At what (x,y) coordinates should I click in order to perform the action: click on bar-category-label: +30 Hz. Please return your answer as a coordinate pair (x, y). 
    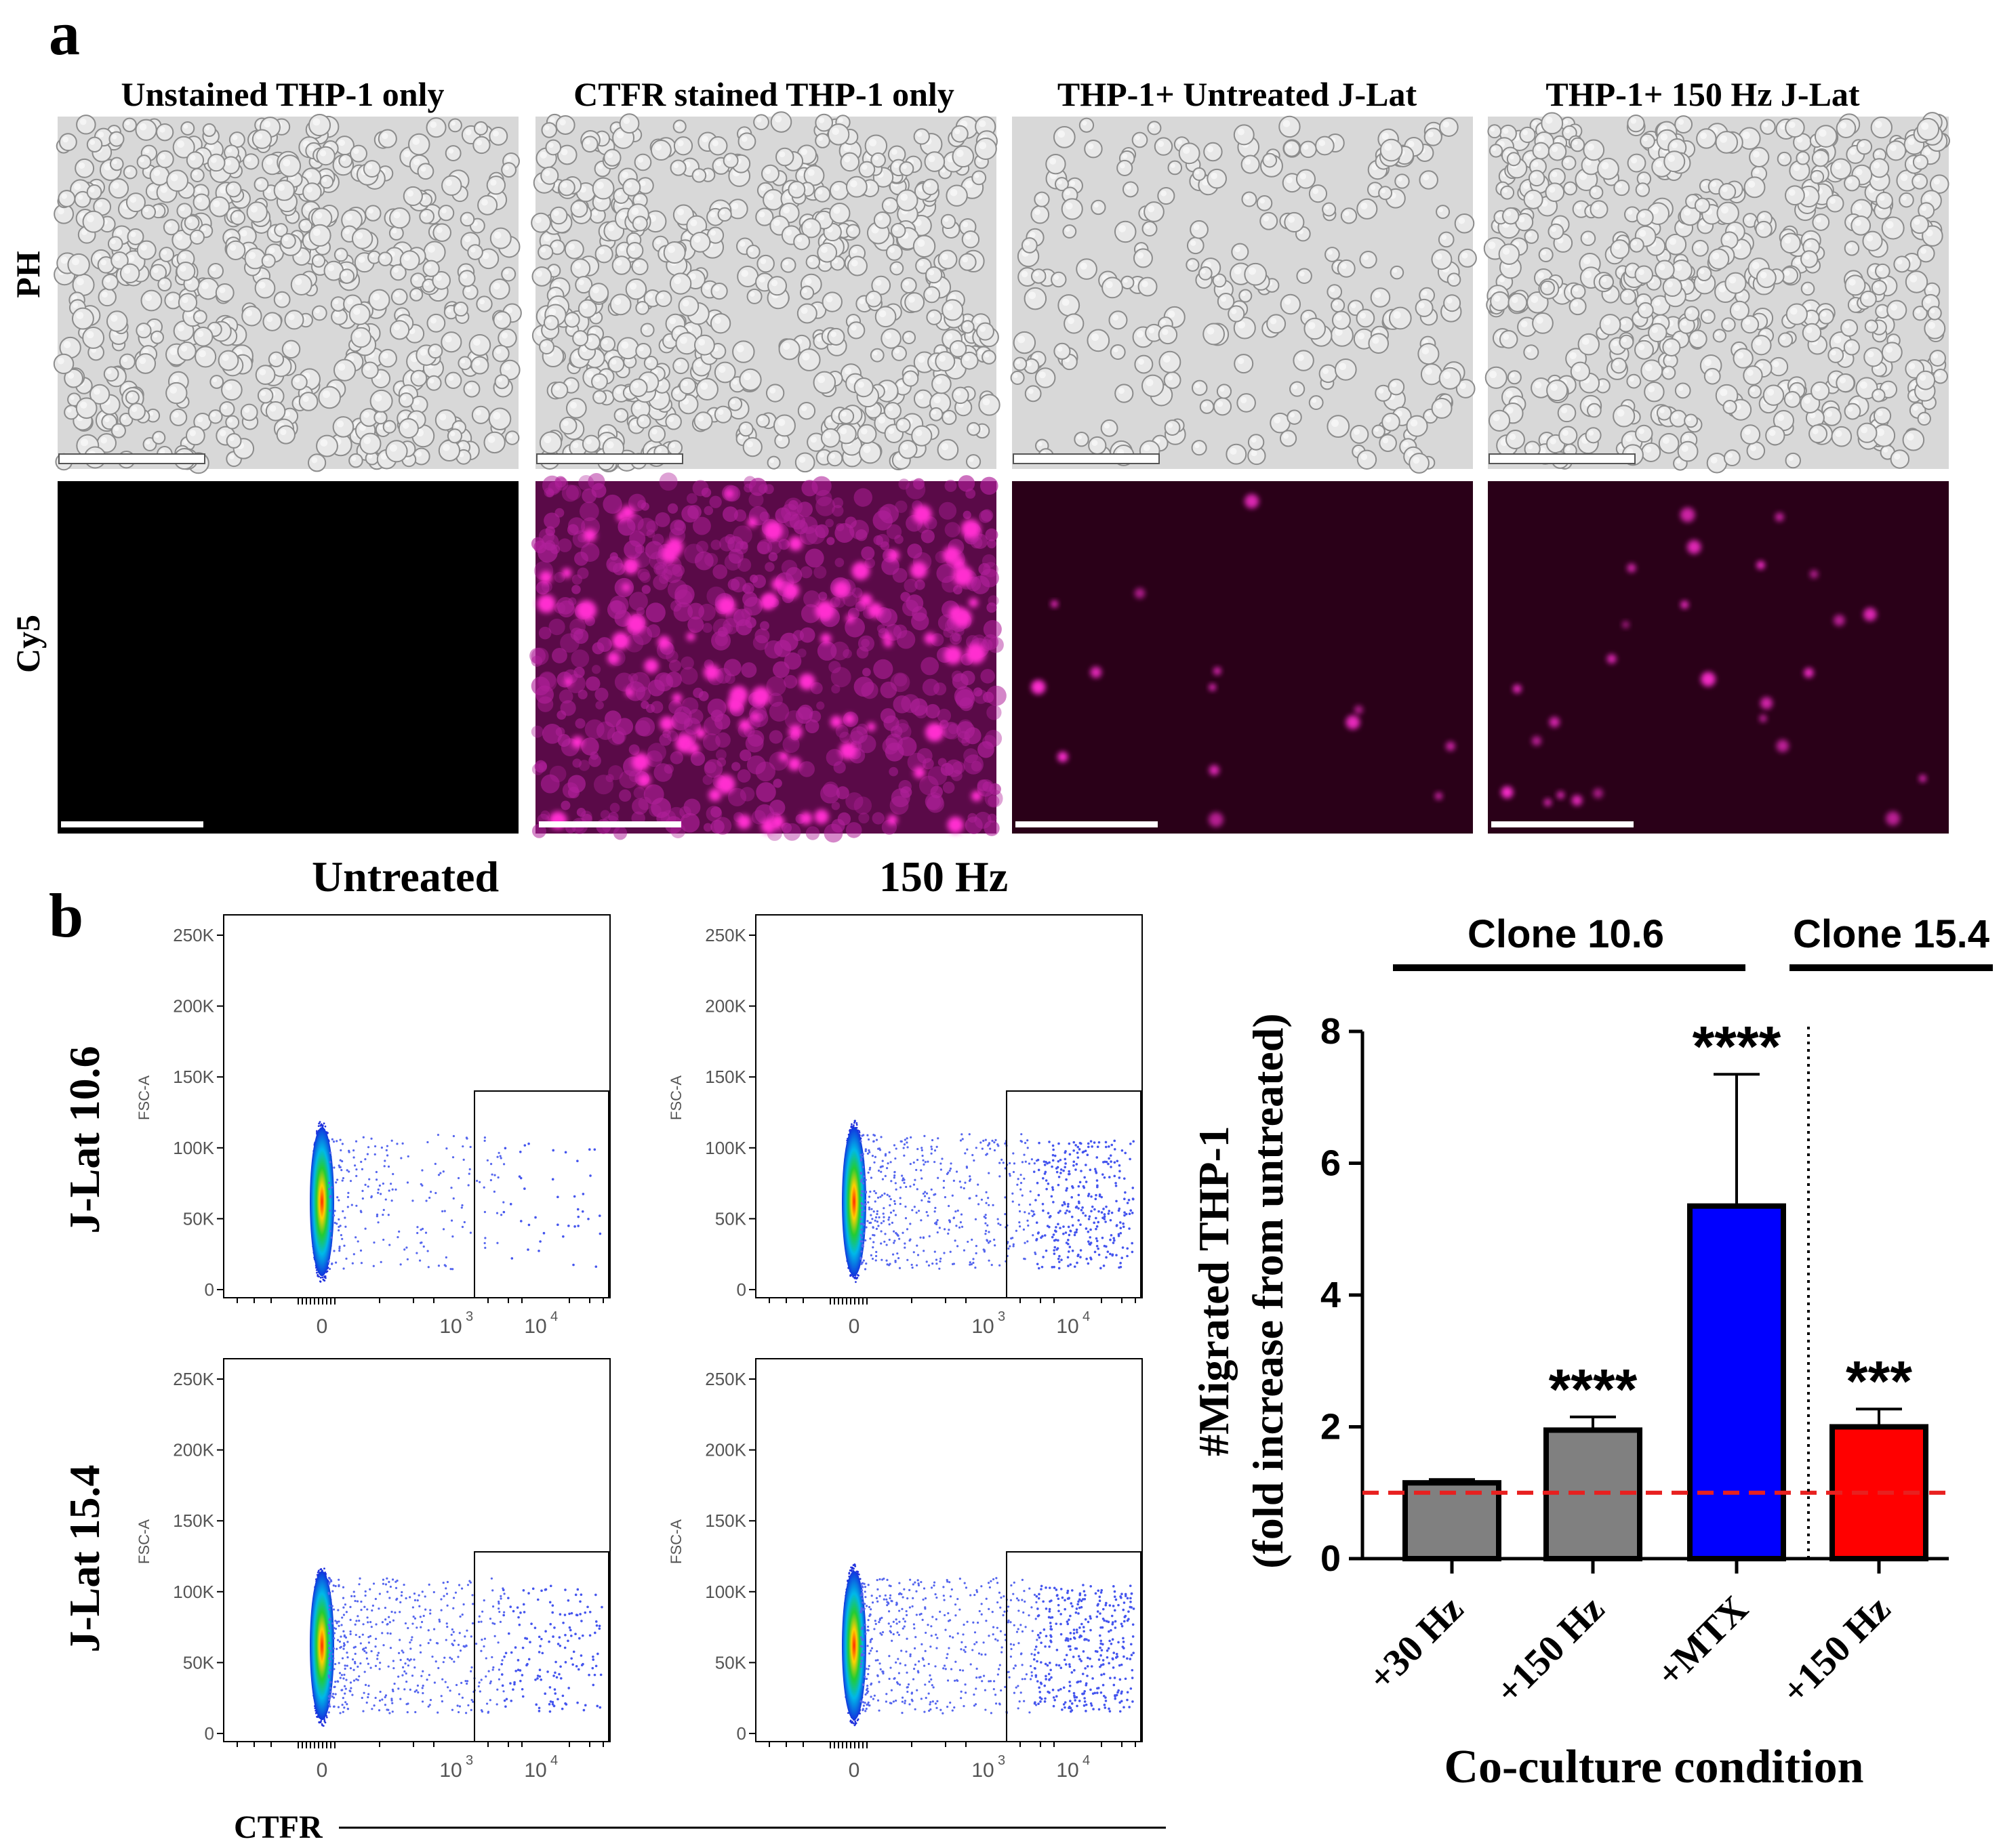
    Looking at the image, I should click on (1416, 1643).